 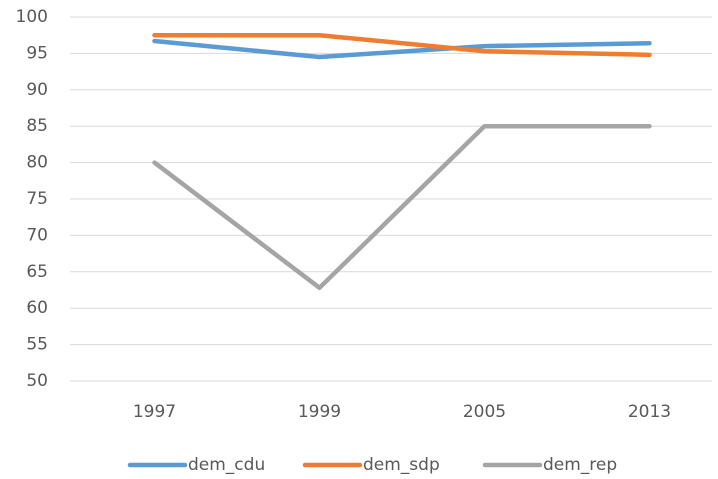 I want to click on y-tick-label: 95, so click(x=37, y=53).